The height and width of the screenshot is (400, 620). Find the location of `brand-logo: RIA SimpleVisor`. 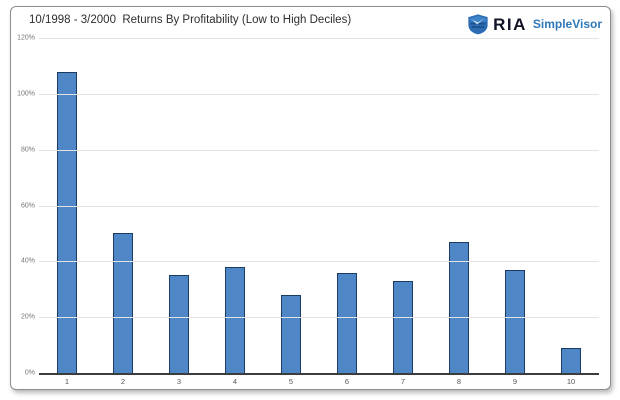

brand-logo: RIA SimpleVisor is located at coordinates (534, 24).